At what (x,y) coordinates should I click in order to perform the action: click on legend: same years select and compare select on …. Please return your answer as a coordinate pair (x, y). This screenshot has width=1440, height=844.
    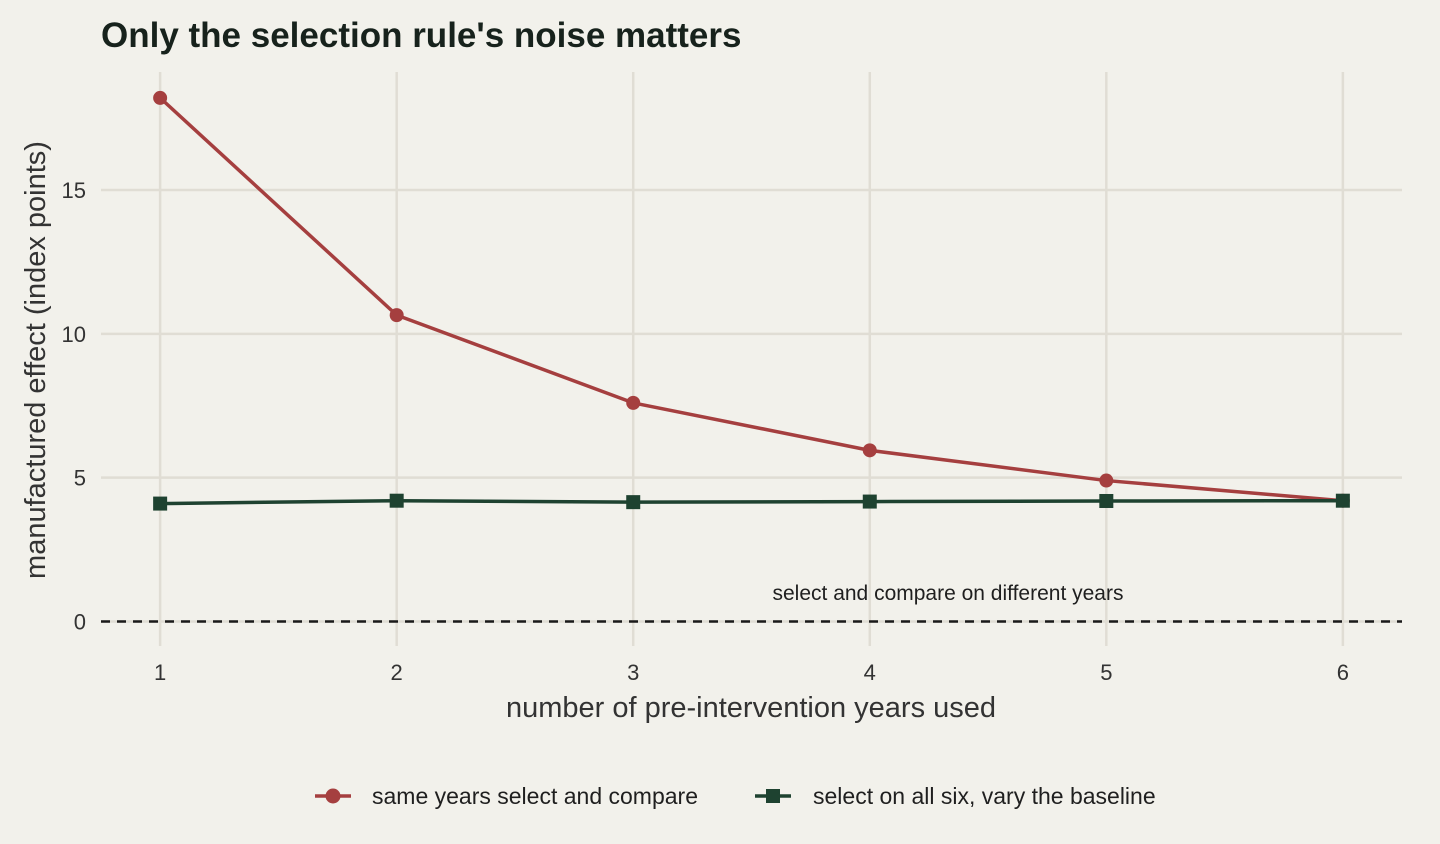
    Looking at the image, I should click on (735, 796).